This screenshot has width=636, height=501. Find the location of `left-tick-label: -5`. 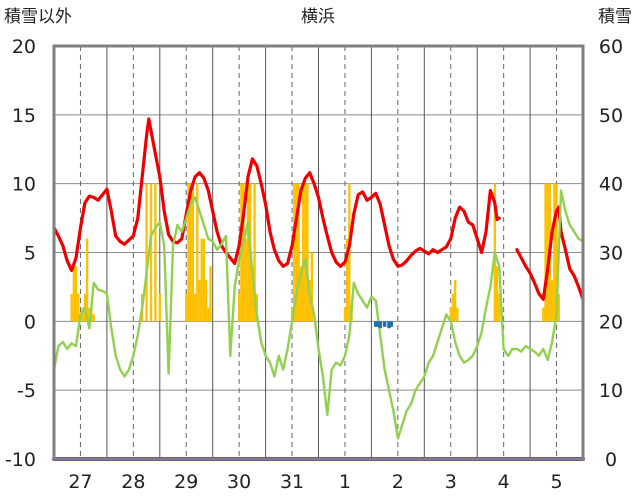

left-tick-label: -5 is located at coordinates (26, 391).